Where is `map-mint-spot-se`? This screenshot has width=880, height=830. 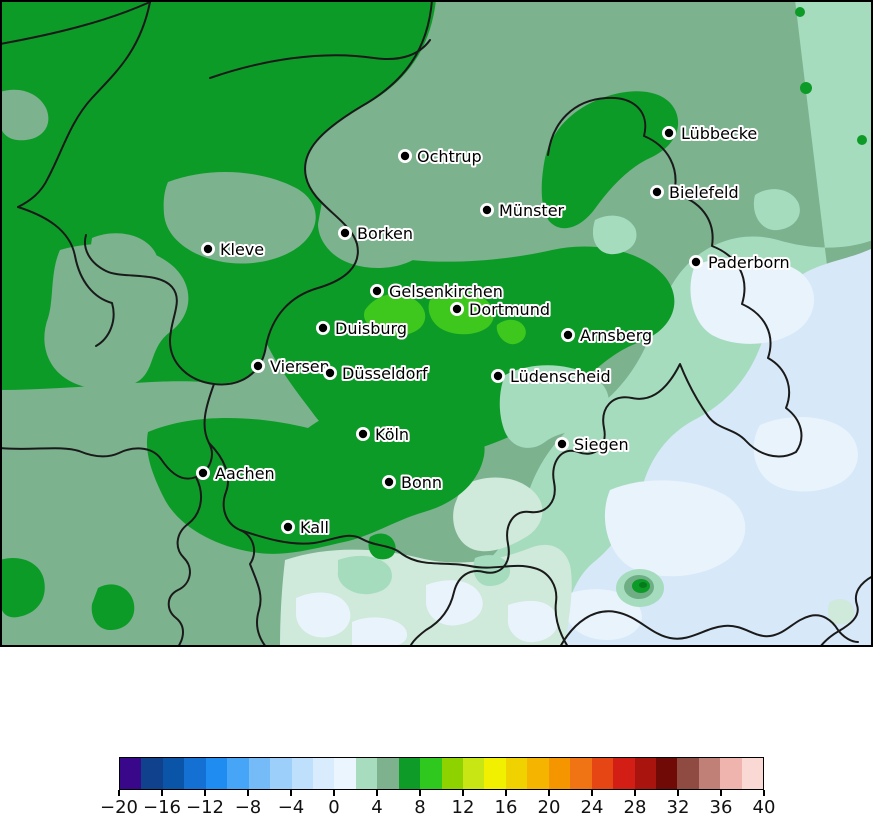 map-mint-spot-se is located at coordinates (841, 612).